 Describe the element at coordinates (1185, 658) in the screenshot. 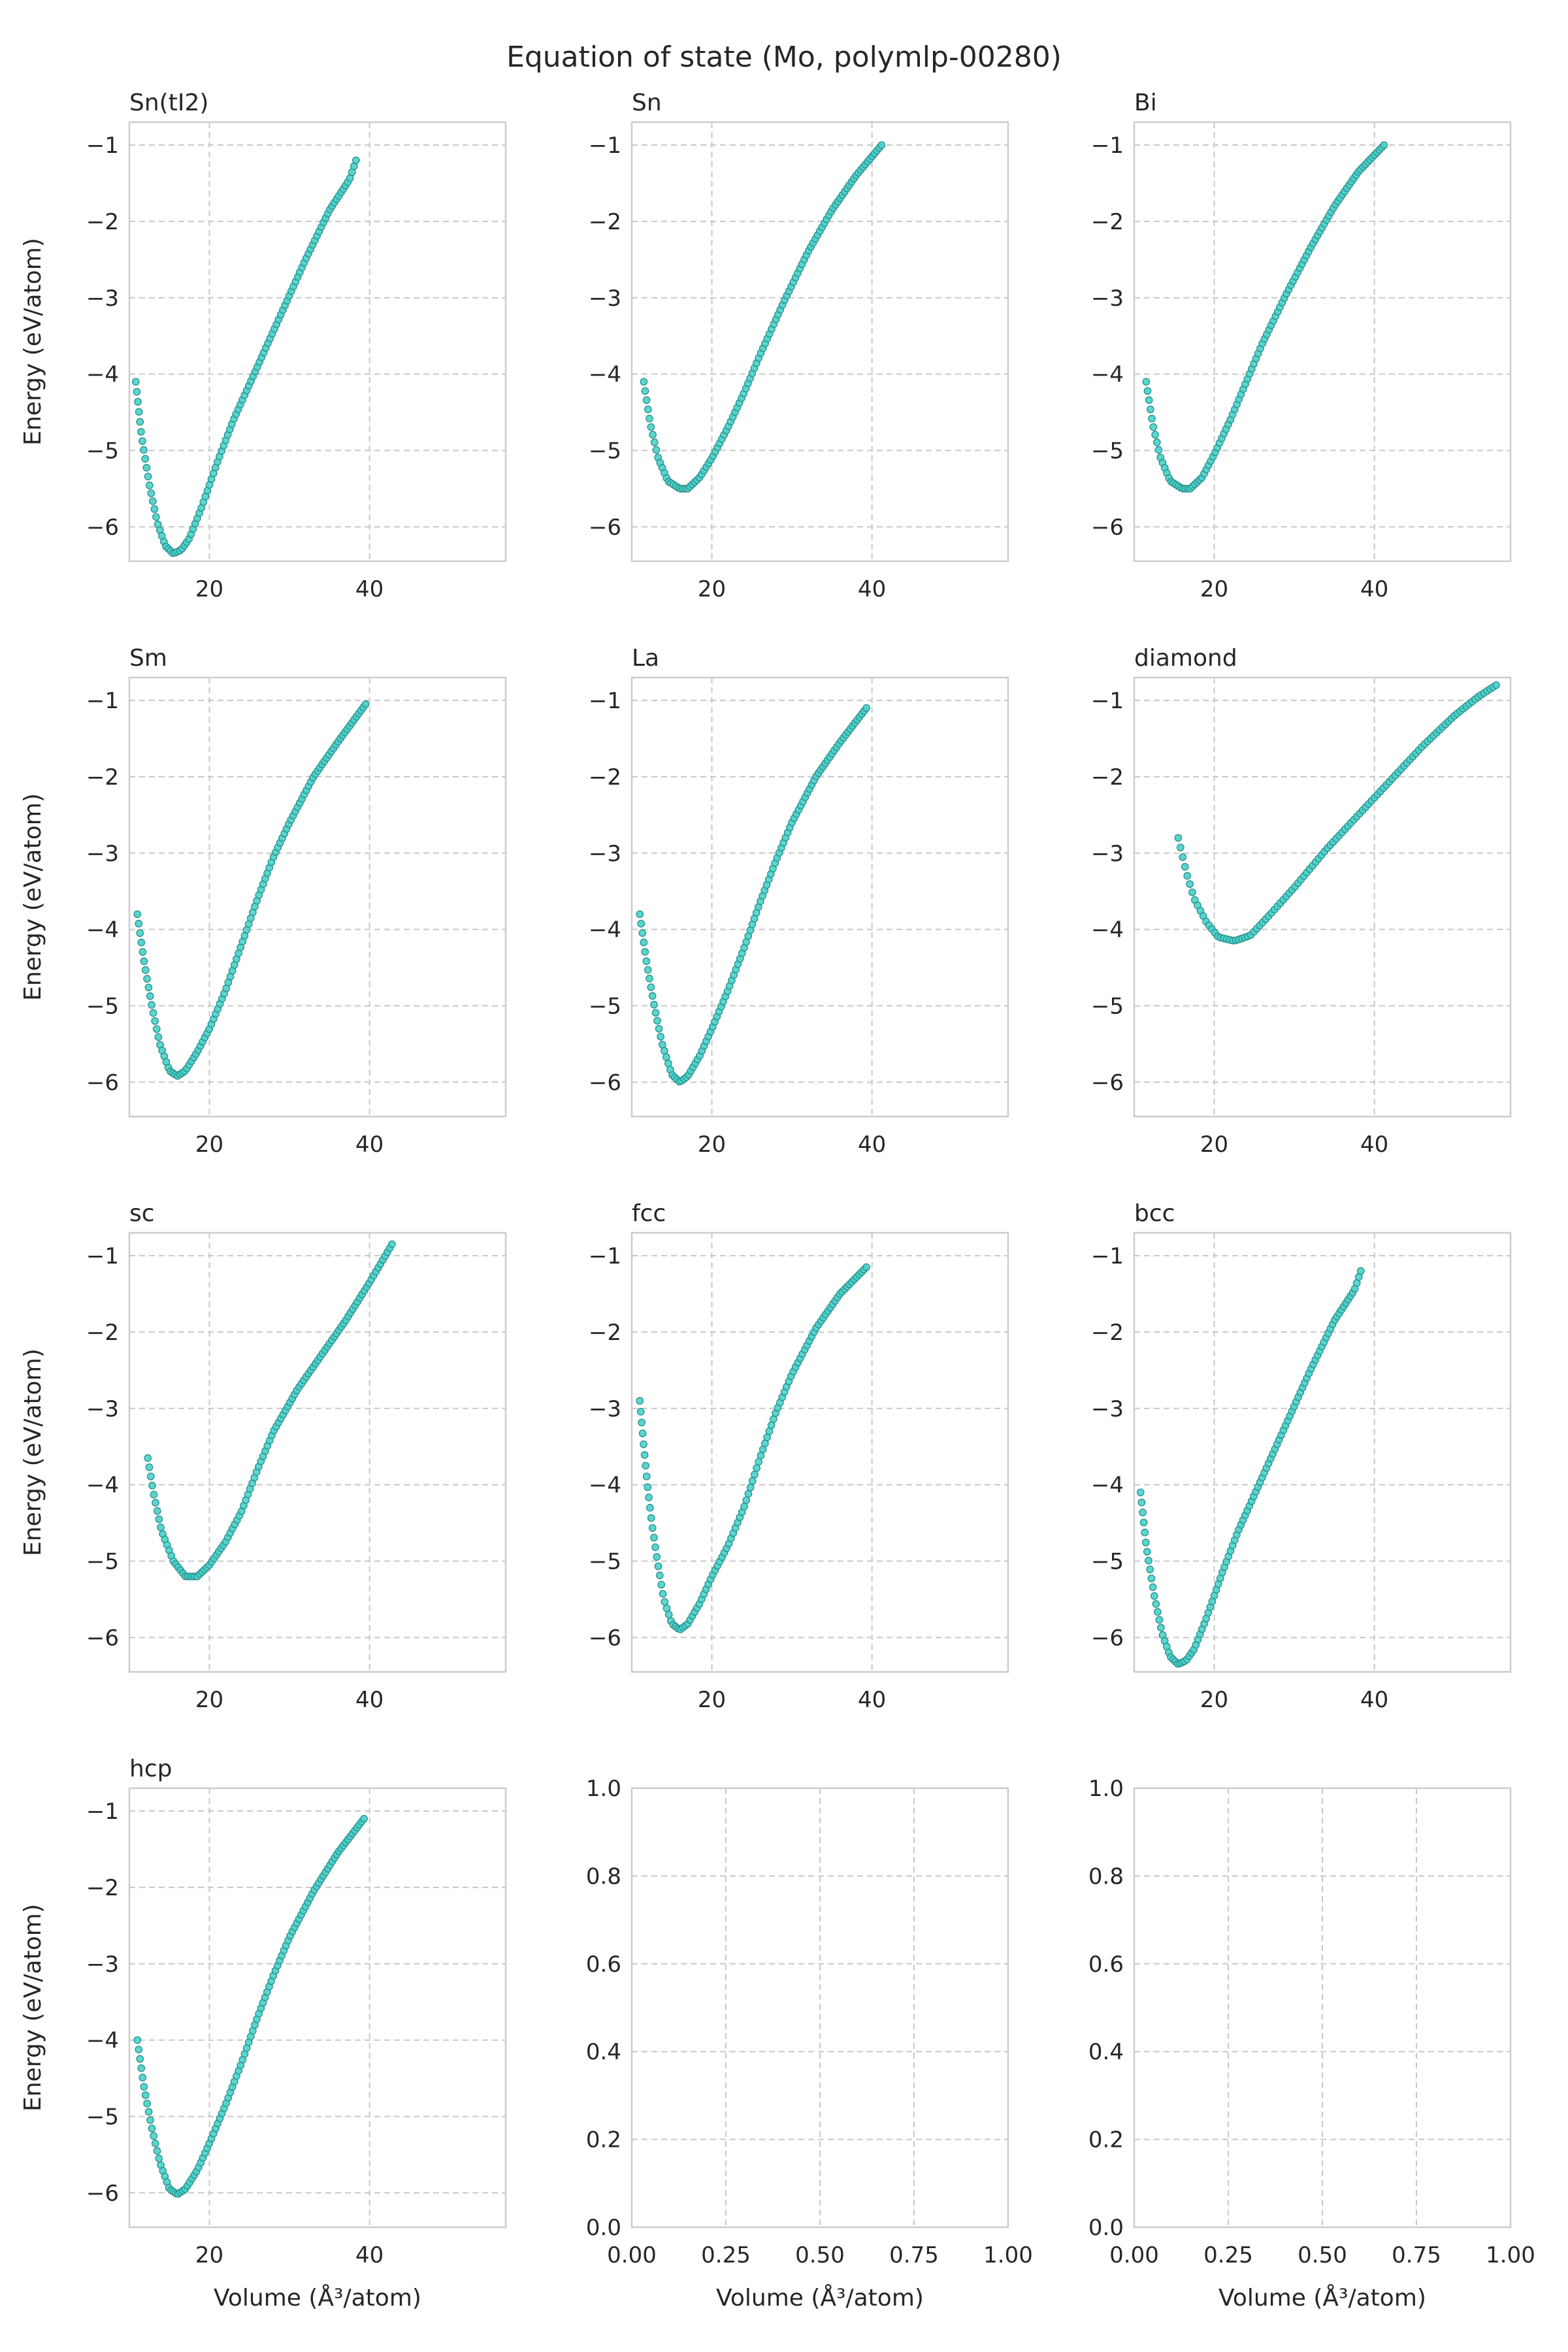

I see `subplot-title: diamond` at that location.